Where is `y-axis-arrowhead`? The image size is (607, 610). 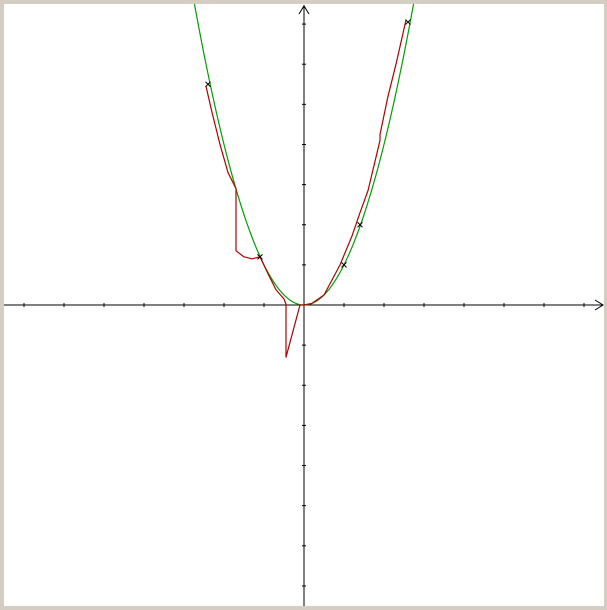
y-axis-arrowhead is located at coordinates (304, 10).